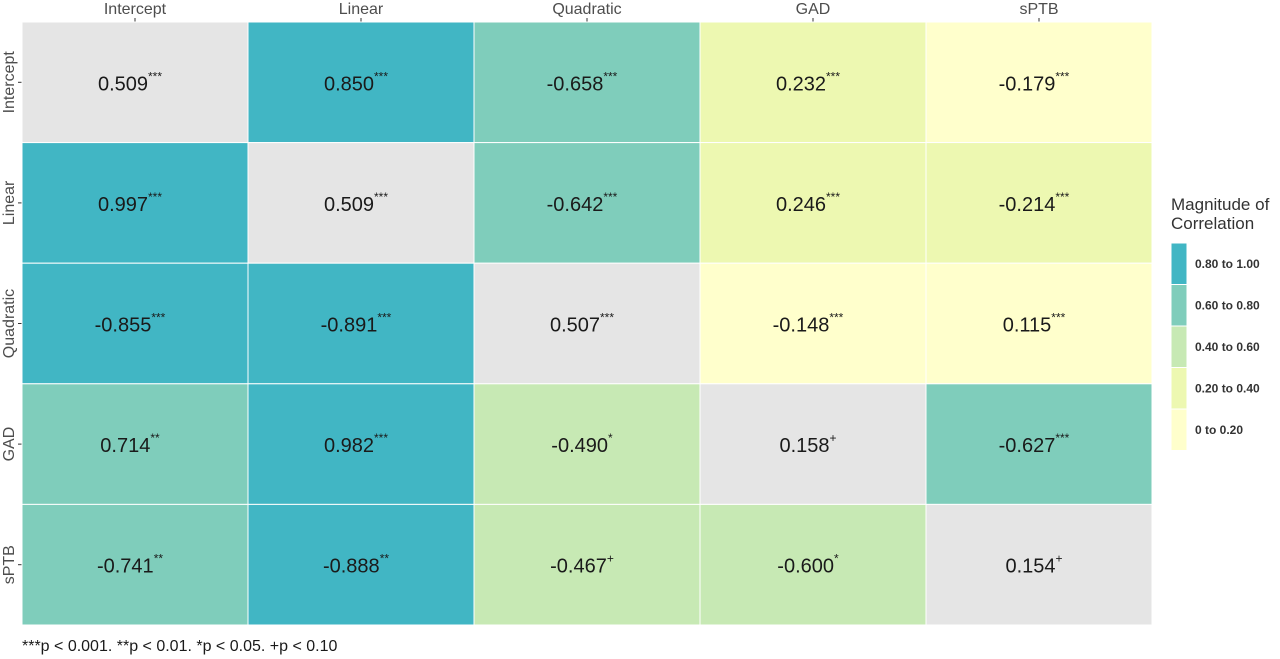 Image resolution: width=1280 pixels, height=659 pixels. What do you see at coordinates (1227, 347) in the screenshot?
I see `legend-label: 0.40 to 0.60` at bounding box center [1227, 347].